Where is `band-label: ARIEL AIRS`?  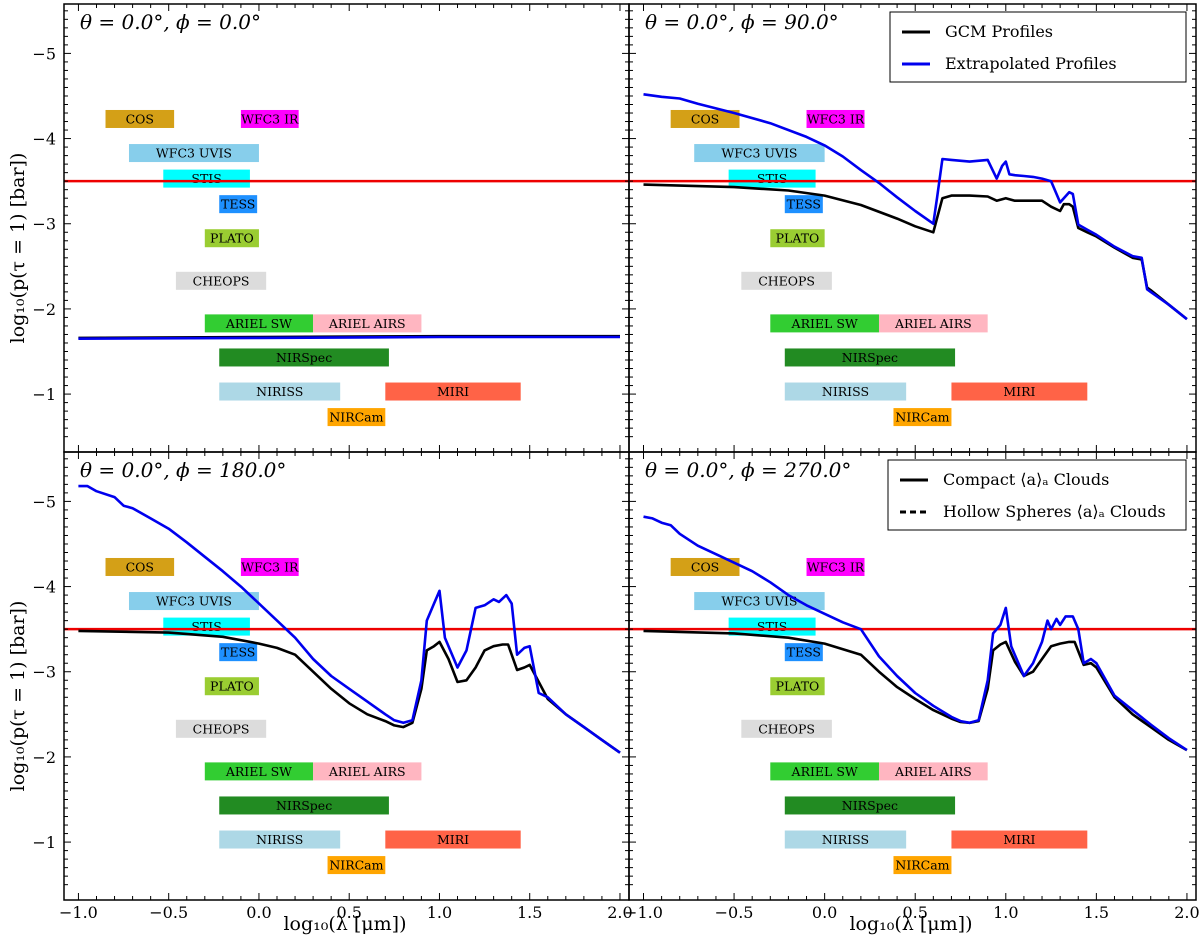 band-label: ARIEL AIRS is located at coordinates (933, 323).